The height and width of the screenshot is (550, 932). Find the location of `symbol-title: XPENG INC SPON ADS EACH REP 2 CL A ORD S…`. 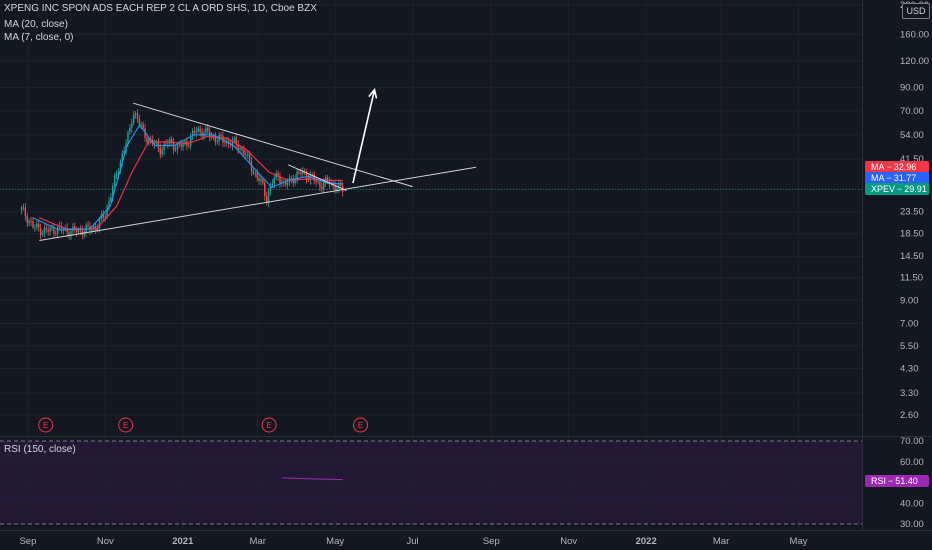

symbol-title: XPENG INC SPON ADS EACH REP 2 CL A ORD S… is located at coordinates (160, 8).